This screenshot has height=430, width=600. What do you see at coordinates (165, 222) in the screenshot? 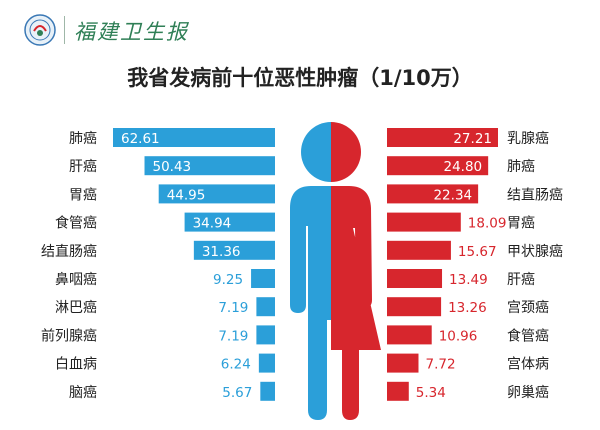
I see `male-bar-row: 食管癌 34.94` at bounding box center [165, 222].